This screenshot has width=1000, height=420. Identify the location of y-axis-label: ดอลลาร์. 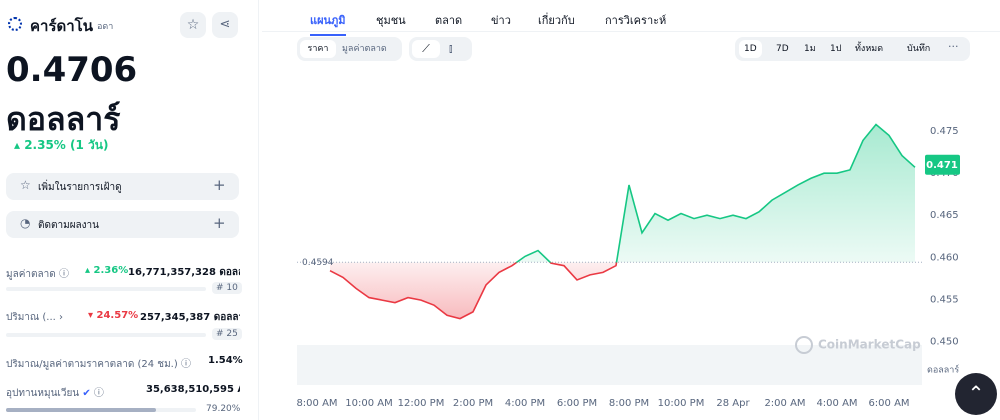
(943, 370).